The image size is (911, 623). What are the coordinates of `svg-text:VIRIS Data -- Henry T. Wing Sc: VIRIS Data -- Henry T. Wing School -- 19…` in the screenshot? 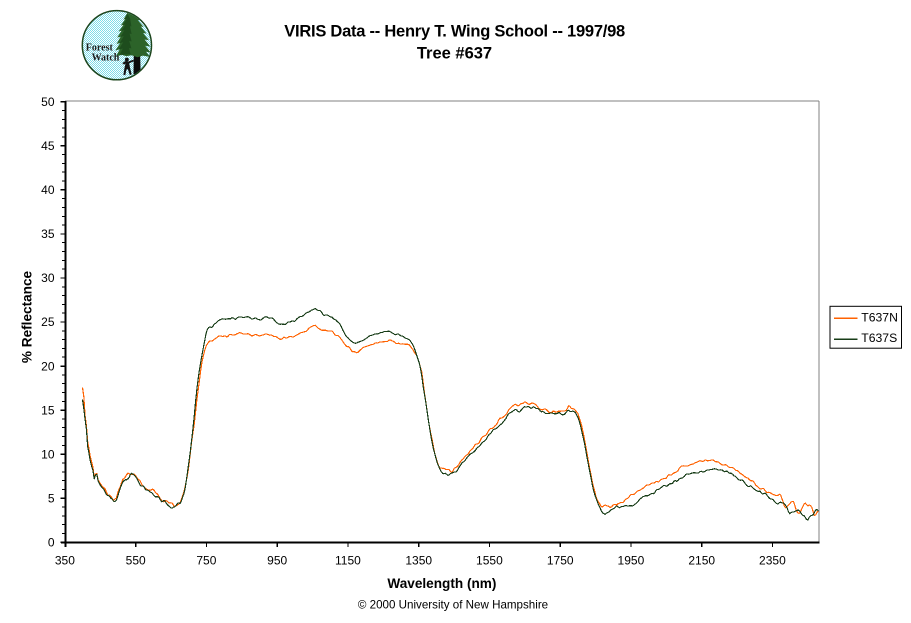 It's located at (454, 32).